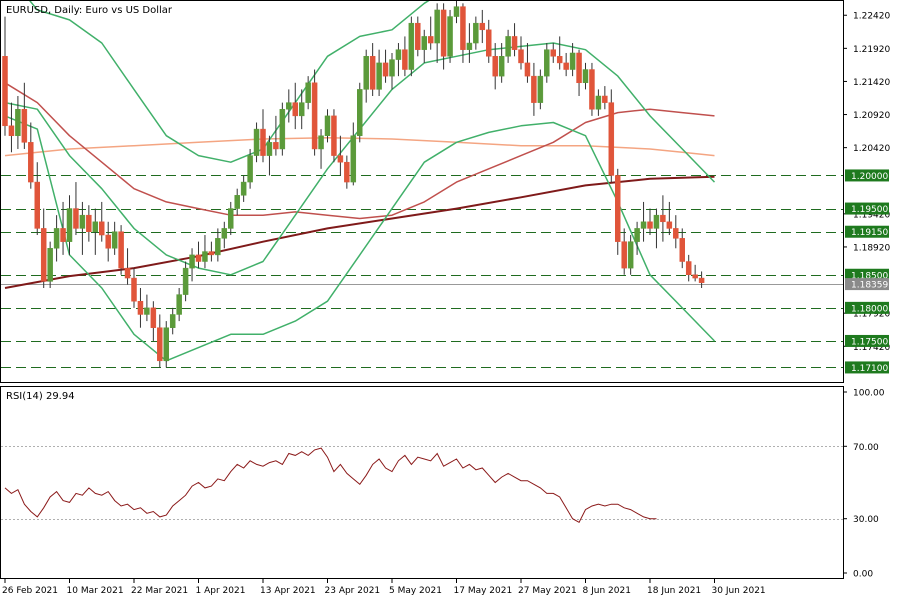 The image size is (900, 600). I want to click on level-label: 1.17500, so click(869, 342).